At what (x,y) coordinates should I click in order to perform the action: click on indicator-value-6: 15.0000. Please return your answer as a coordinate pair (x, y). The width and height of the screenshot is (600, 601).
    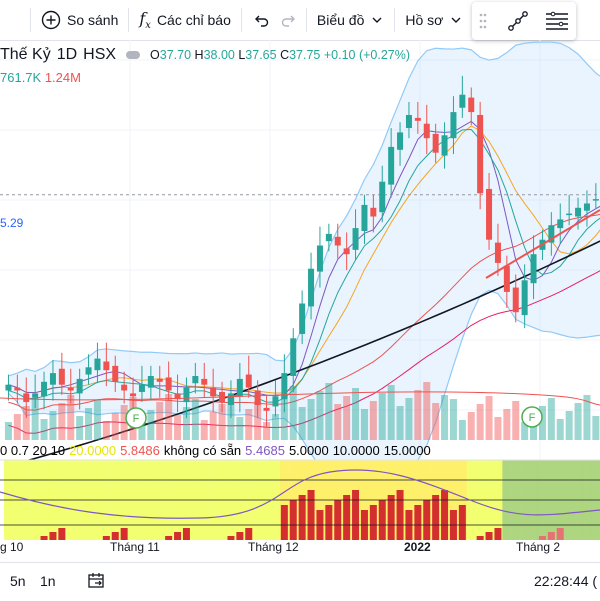
    Looking at the image, I should click on (407, 450).